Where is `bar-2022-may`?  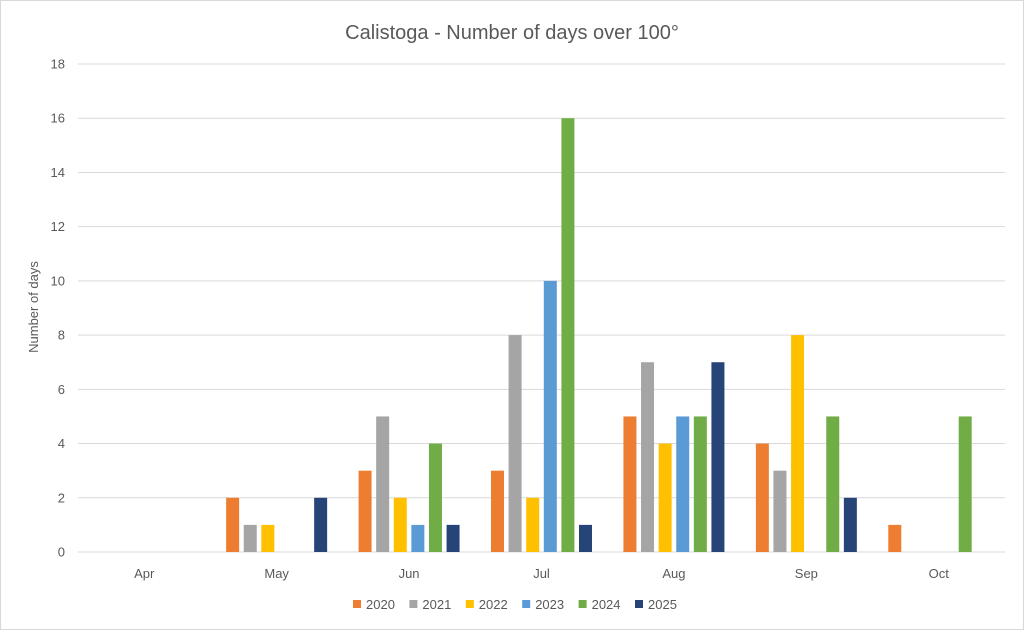 bar-2022-may is located at coordinates (268, 538).